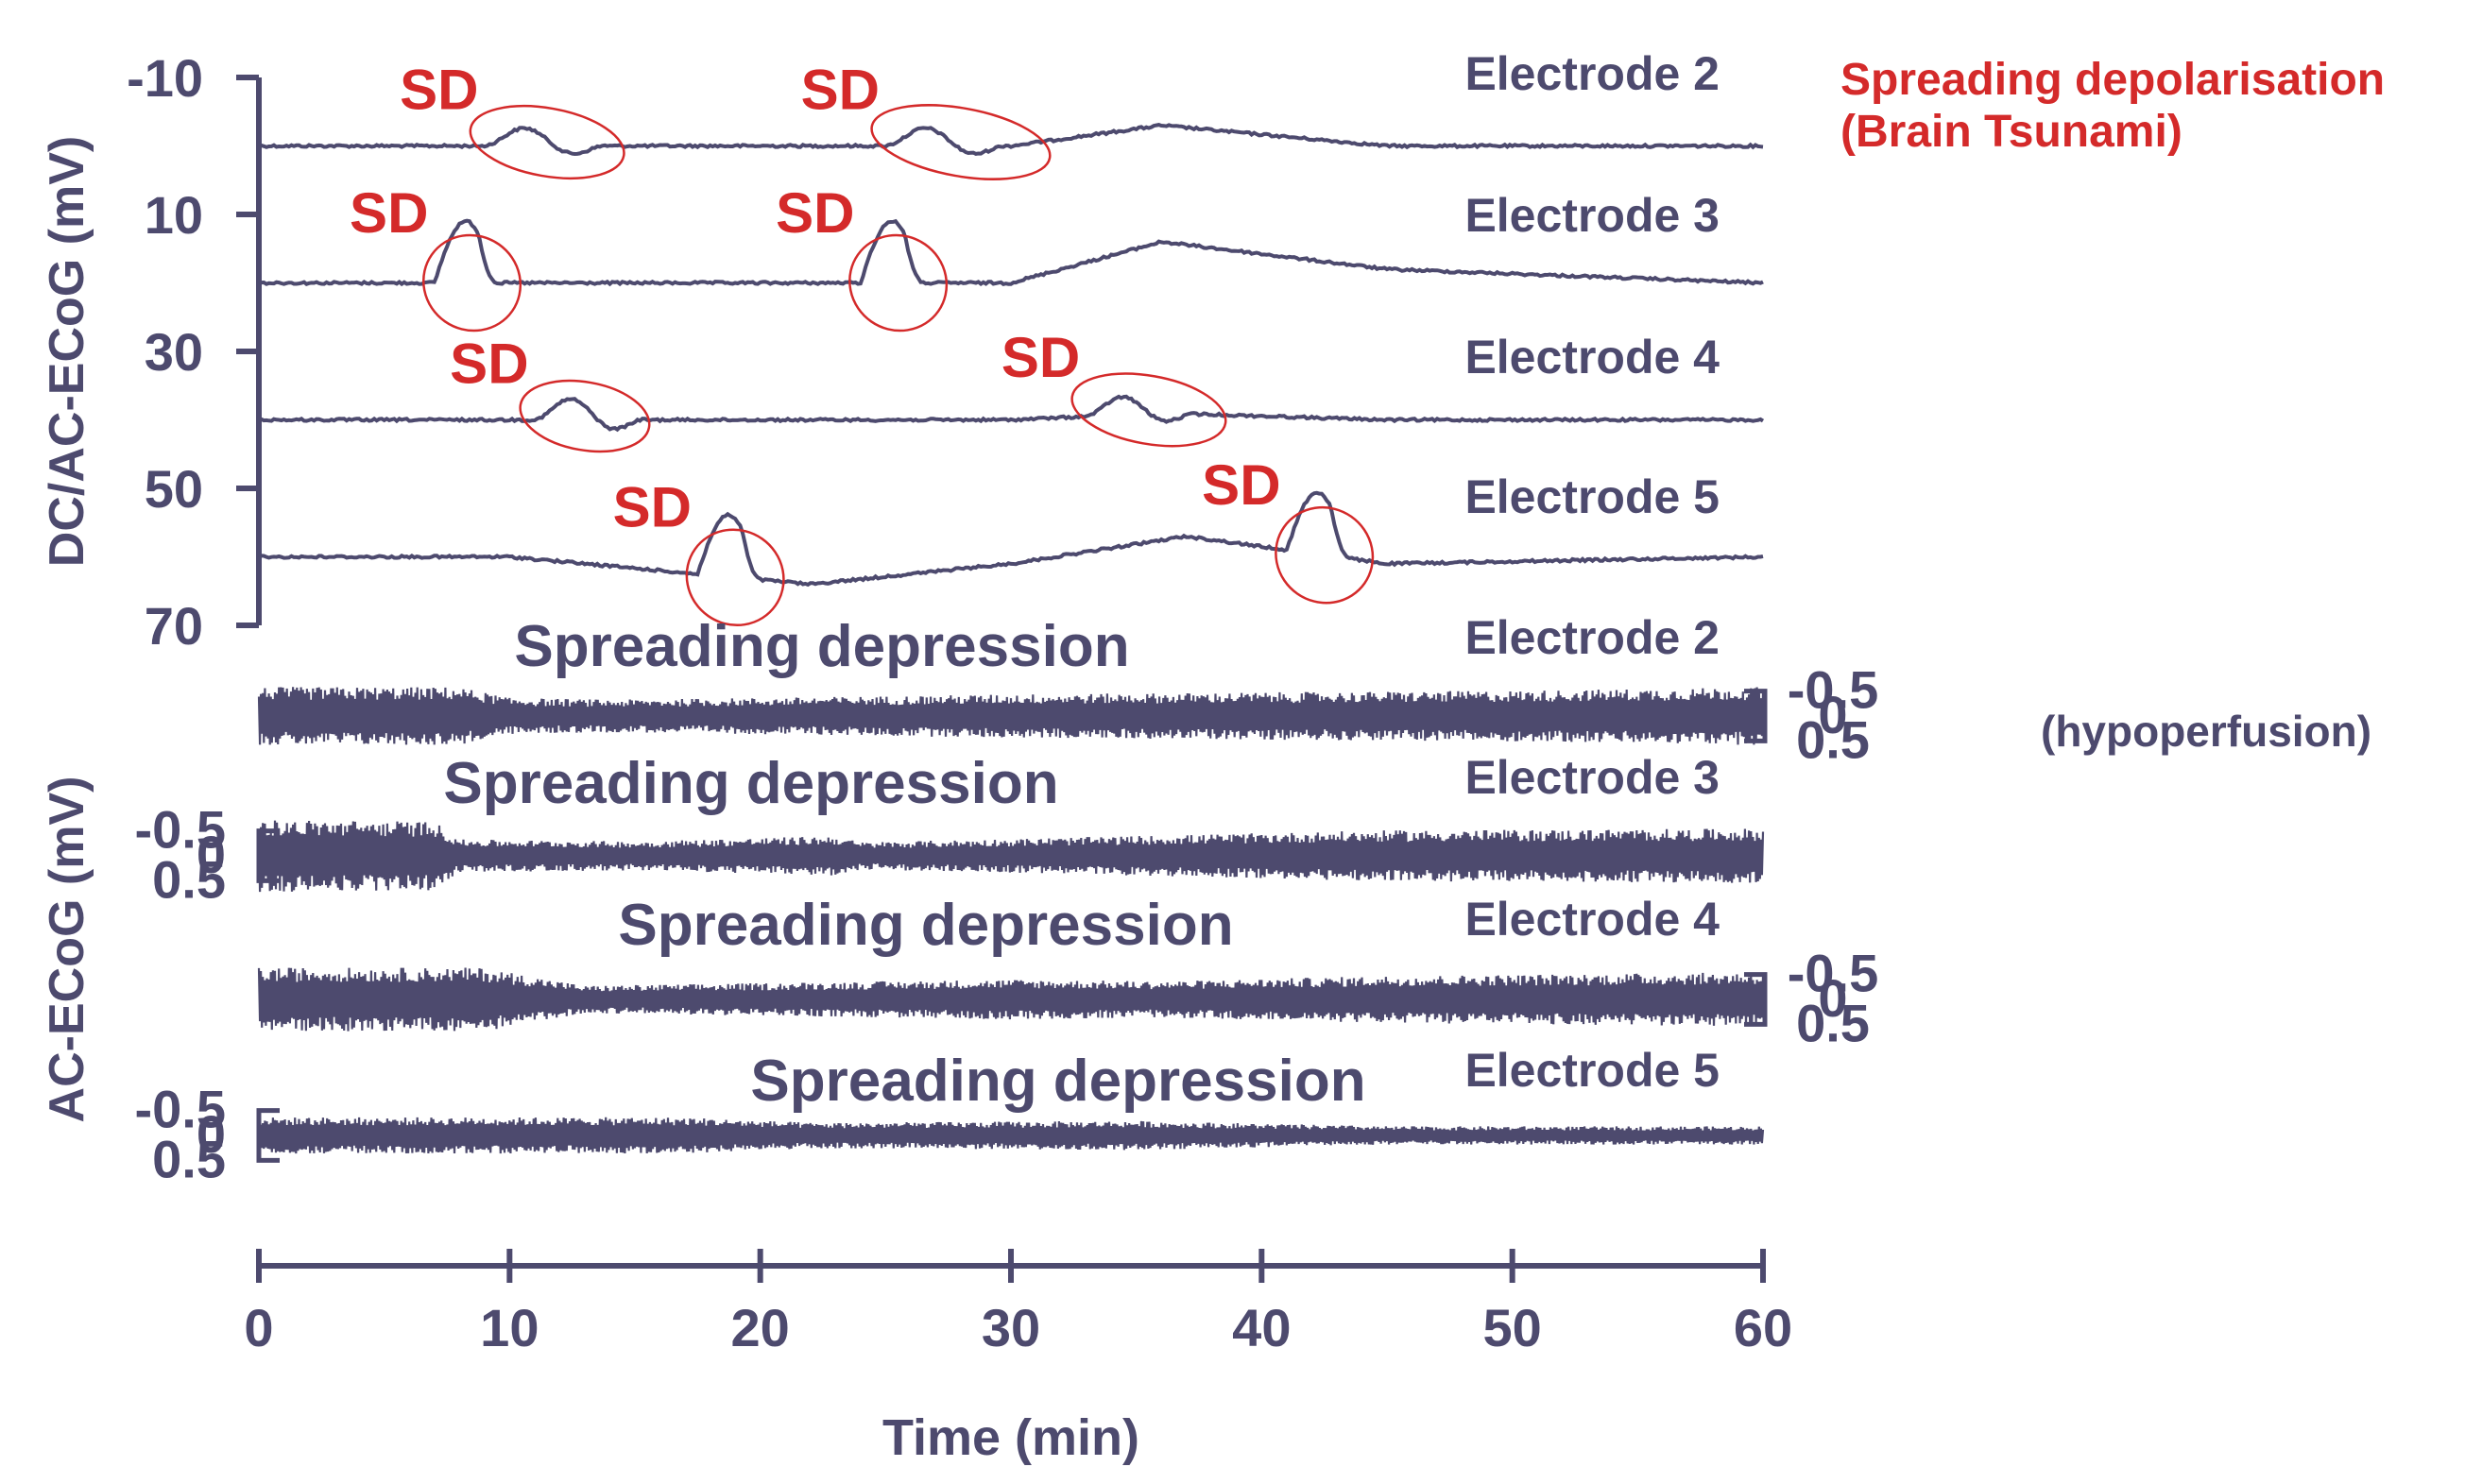 Image resolution: width=2482 pixels, height=1484 pixels. What do you see at coordinates (1010, 1438) in the screenshot?
I see `x-axis-label: Time (min)` at bounding box center [1010, 1438].